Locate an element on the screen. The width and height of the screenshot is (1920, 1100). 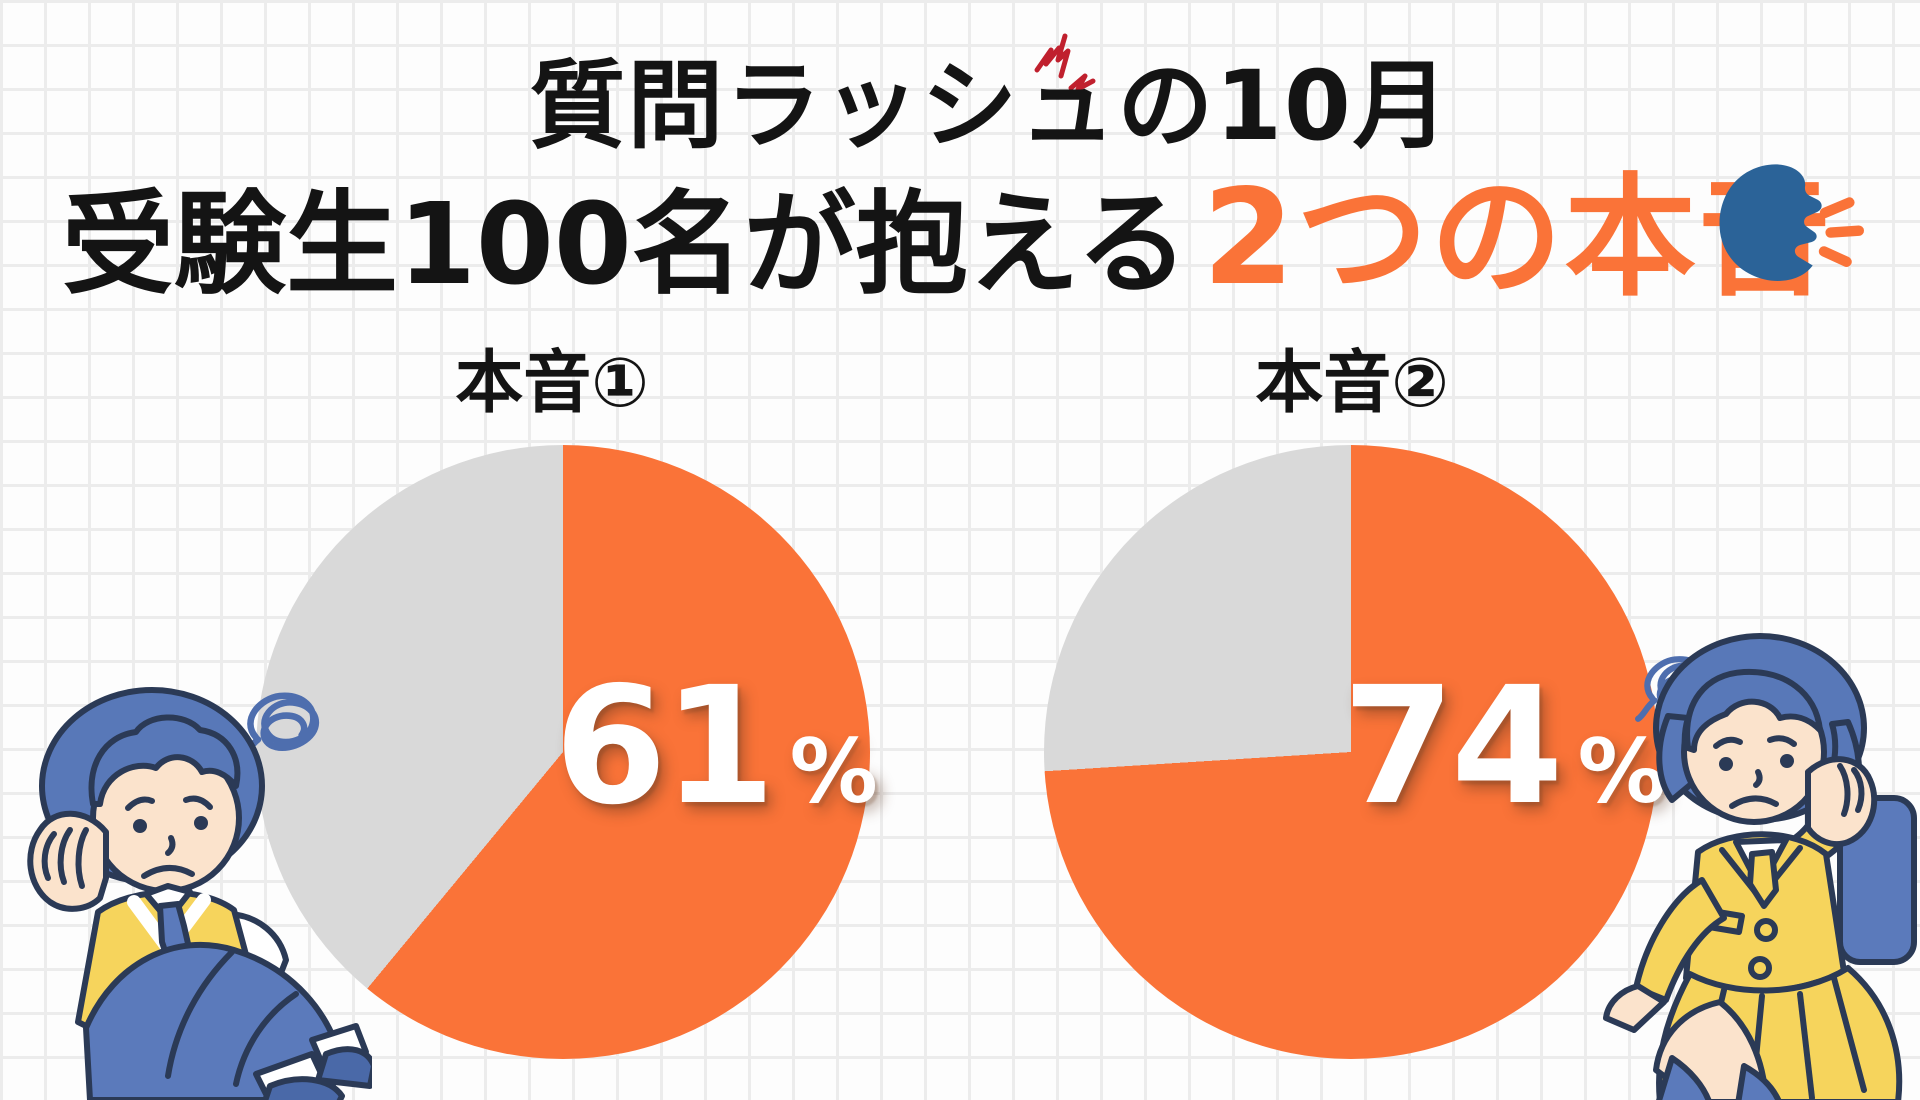
anger-spark-icon is located at coordinates (1065, 62).